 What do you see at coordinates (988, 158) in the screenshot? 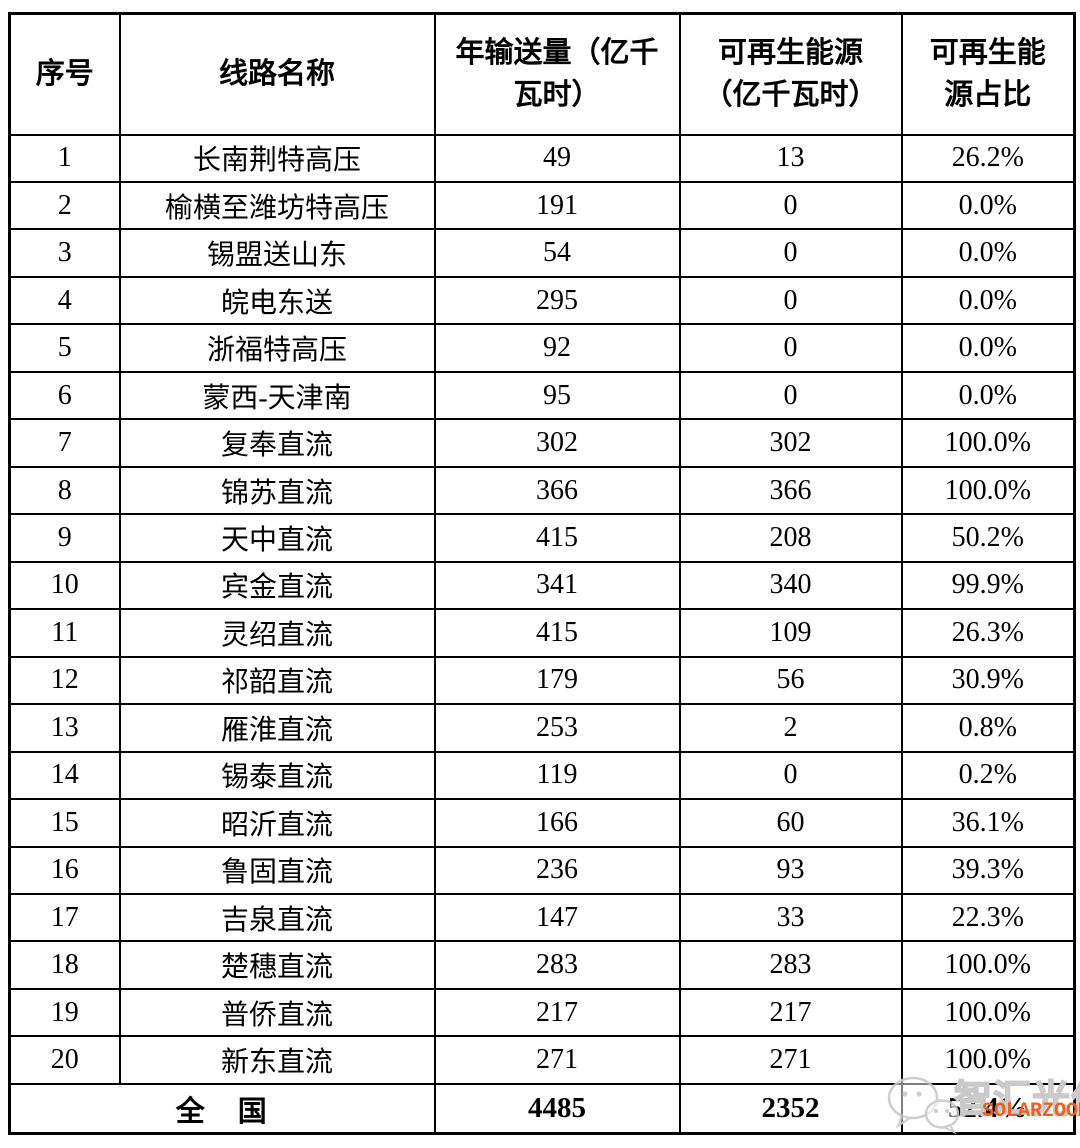
I see `cell-share: 26.2%` at bounding box center [988, 158].